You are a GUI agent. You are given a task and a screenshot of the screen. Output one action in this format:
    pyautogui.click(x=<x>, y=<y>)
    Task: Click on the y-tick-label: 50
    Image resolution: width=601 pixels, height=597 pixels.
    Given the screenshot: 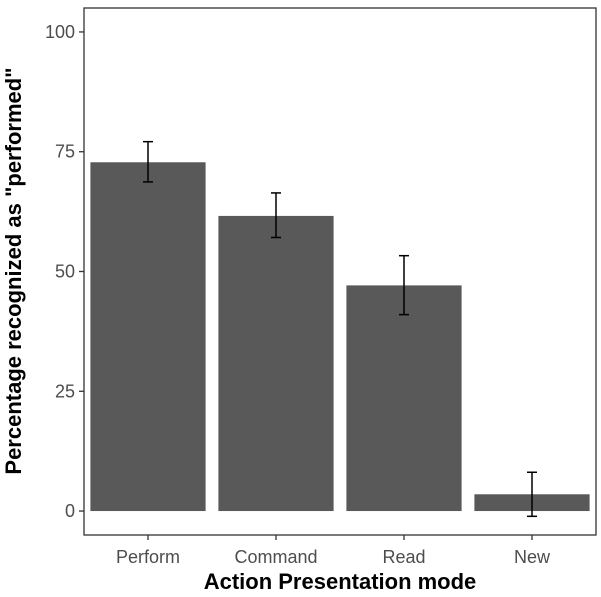 What is the action you would take?
    pyautogui.click(x=65, y=272)
    